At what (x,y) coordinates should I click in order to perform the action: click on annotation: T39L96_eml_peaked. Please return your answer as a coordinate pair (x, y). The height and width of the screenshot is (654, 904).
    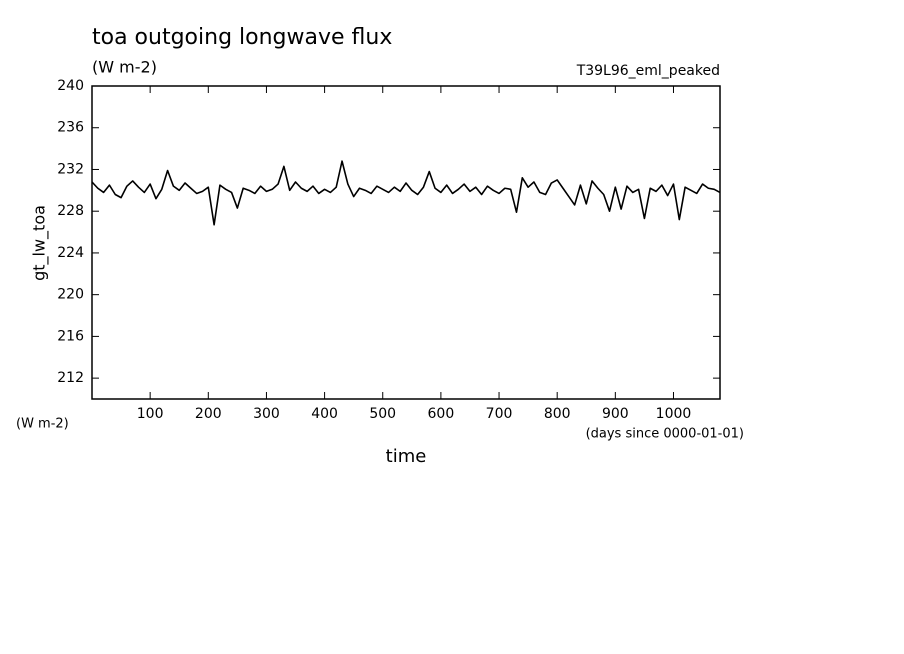
    Looking at the image, I should click on (648, 71).